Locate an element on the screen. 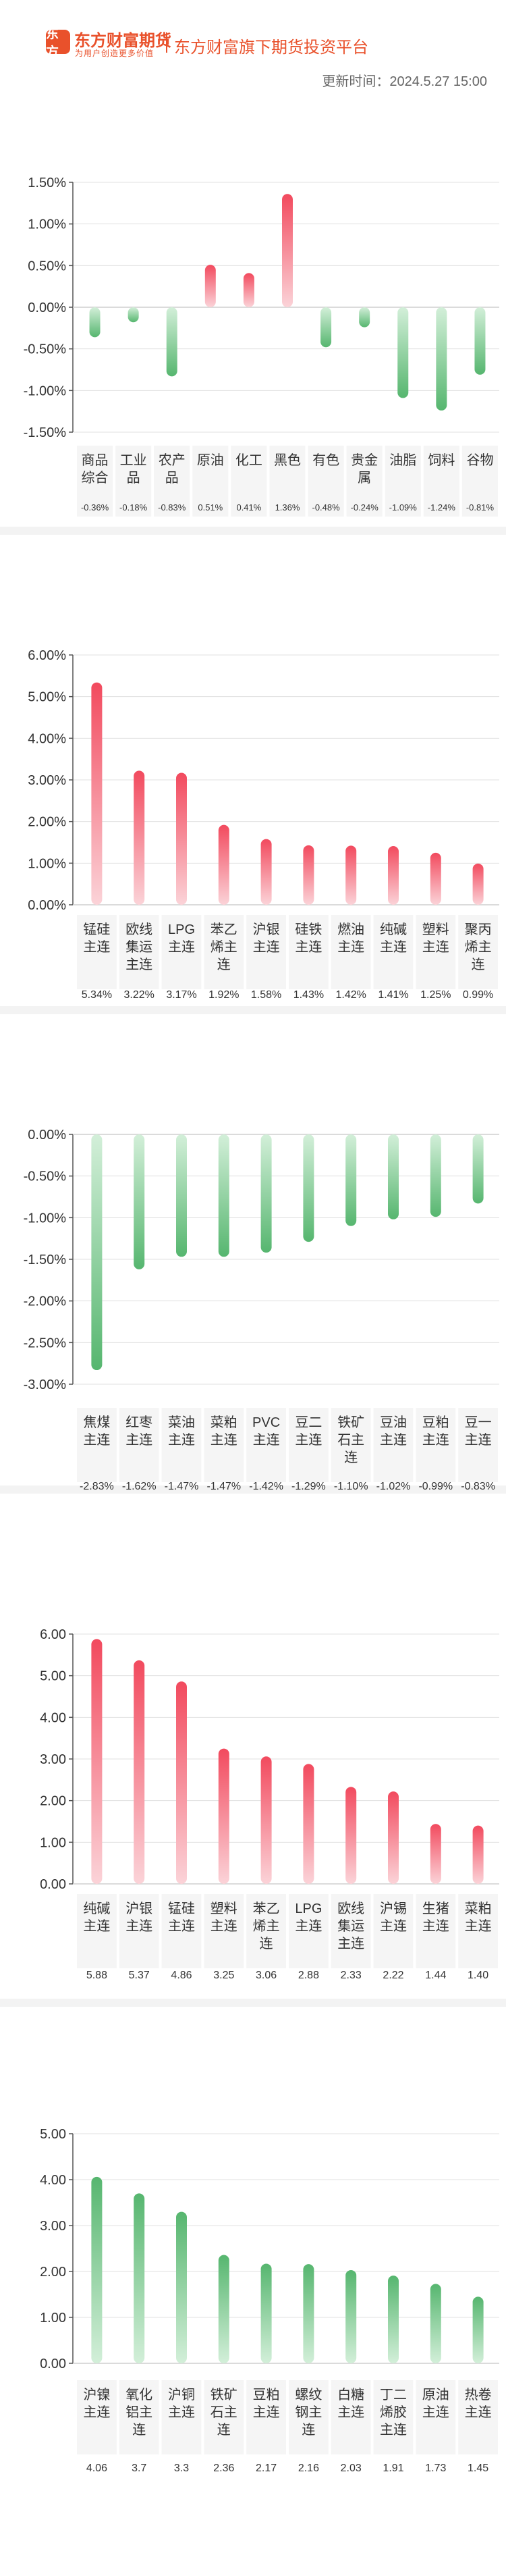 This screenshot has height=2576, width=506. value-label: 0.41% is located at coordinates (249, 507).